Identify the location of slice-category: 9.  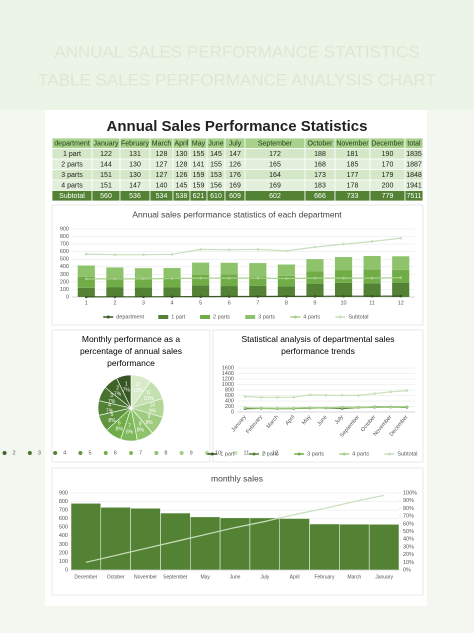
(149, 417).